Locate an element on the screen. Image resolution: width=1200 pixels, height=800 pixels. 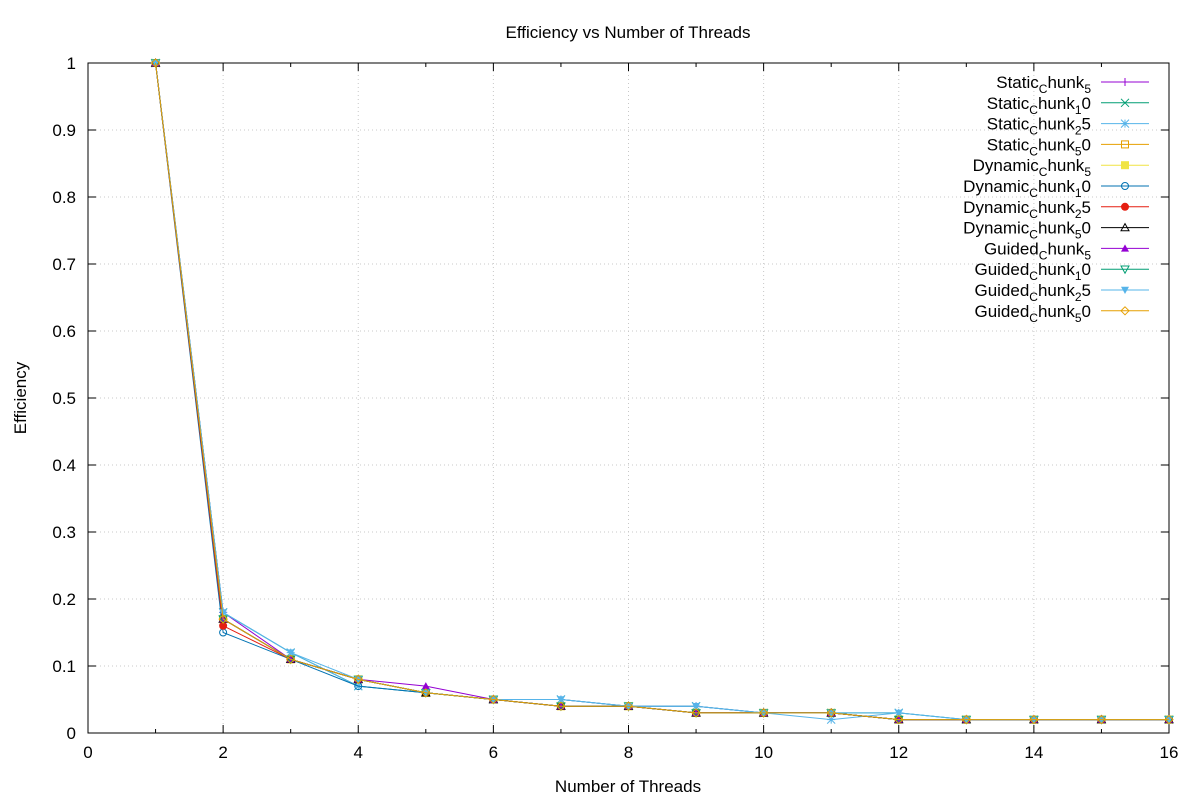
legend-entry: StaticChunk50 is located at coordinates (1068, 146).